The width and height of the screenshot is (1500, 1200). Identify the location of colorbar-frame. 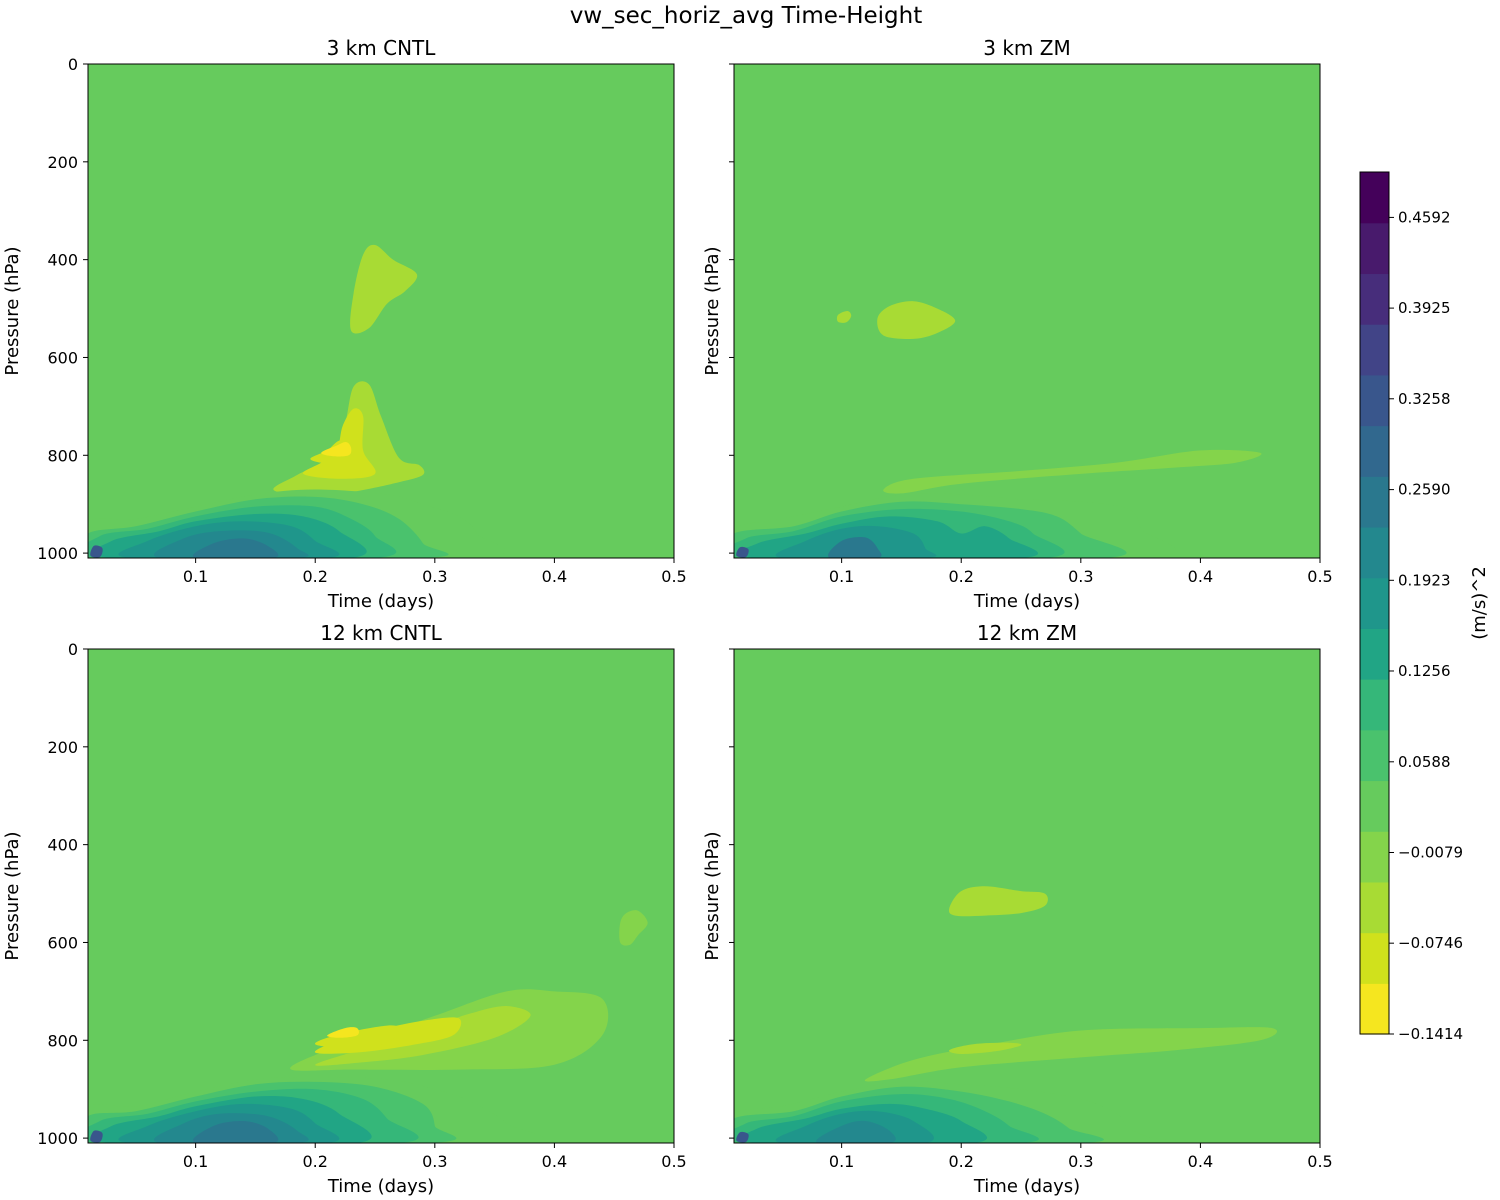
(1374, 603).